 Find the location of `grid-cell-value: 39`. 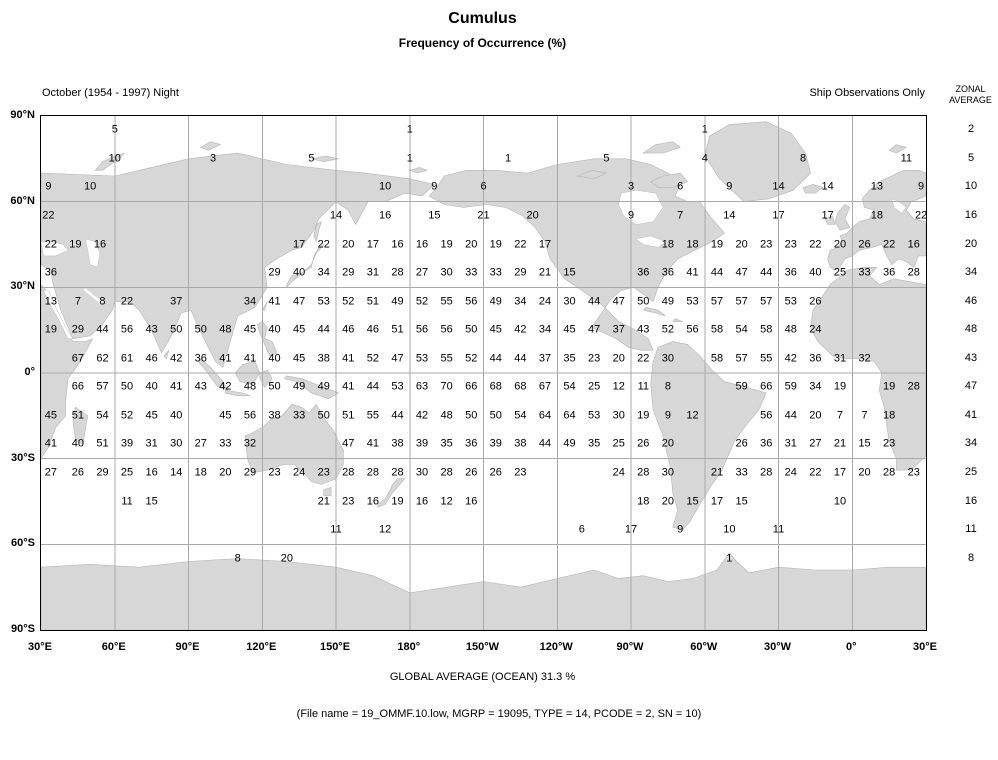

grid-cell-value: 39 is located at coordinates (495, 443).